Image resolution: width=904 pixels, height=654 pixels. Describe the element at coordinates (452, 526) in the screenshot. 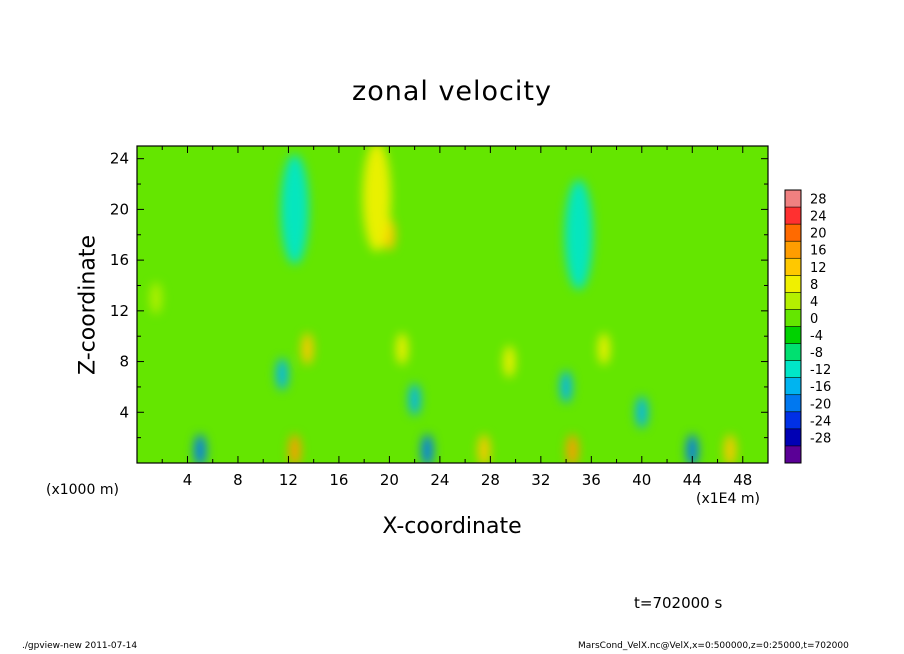

I see `x-axis-label: X-coordinate` at that location.